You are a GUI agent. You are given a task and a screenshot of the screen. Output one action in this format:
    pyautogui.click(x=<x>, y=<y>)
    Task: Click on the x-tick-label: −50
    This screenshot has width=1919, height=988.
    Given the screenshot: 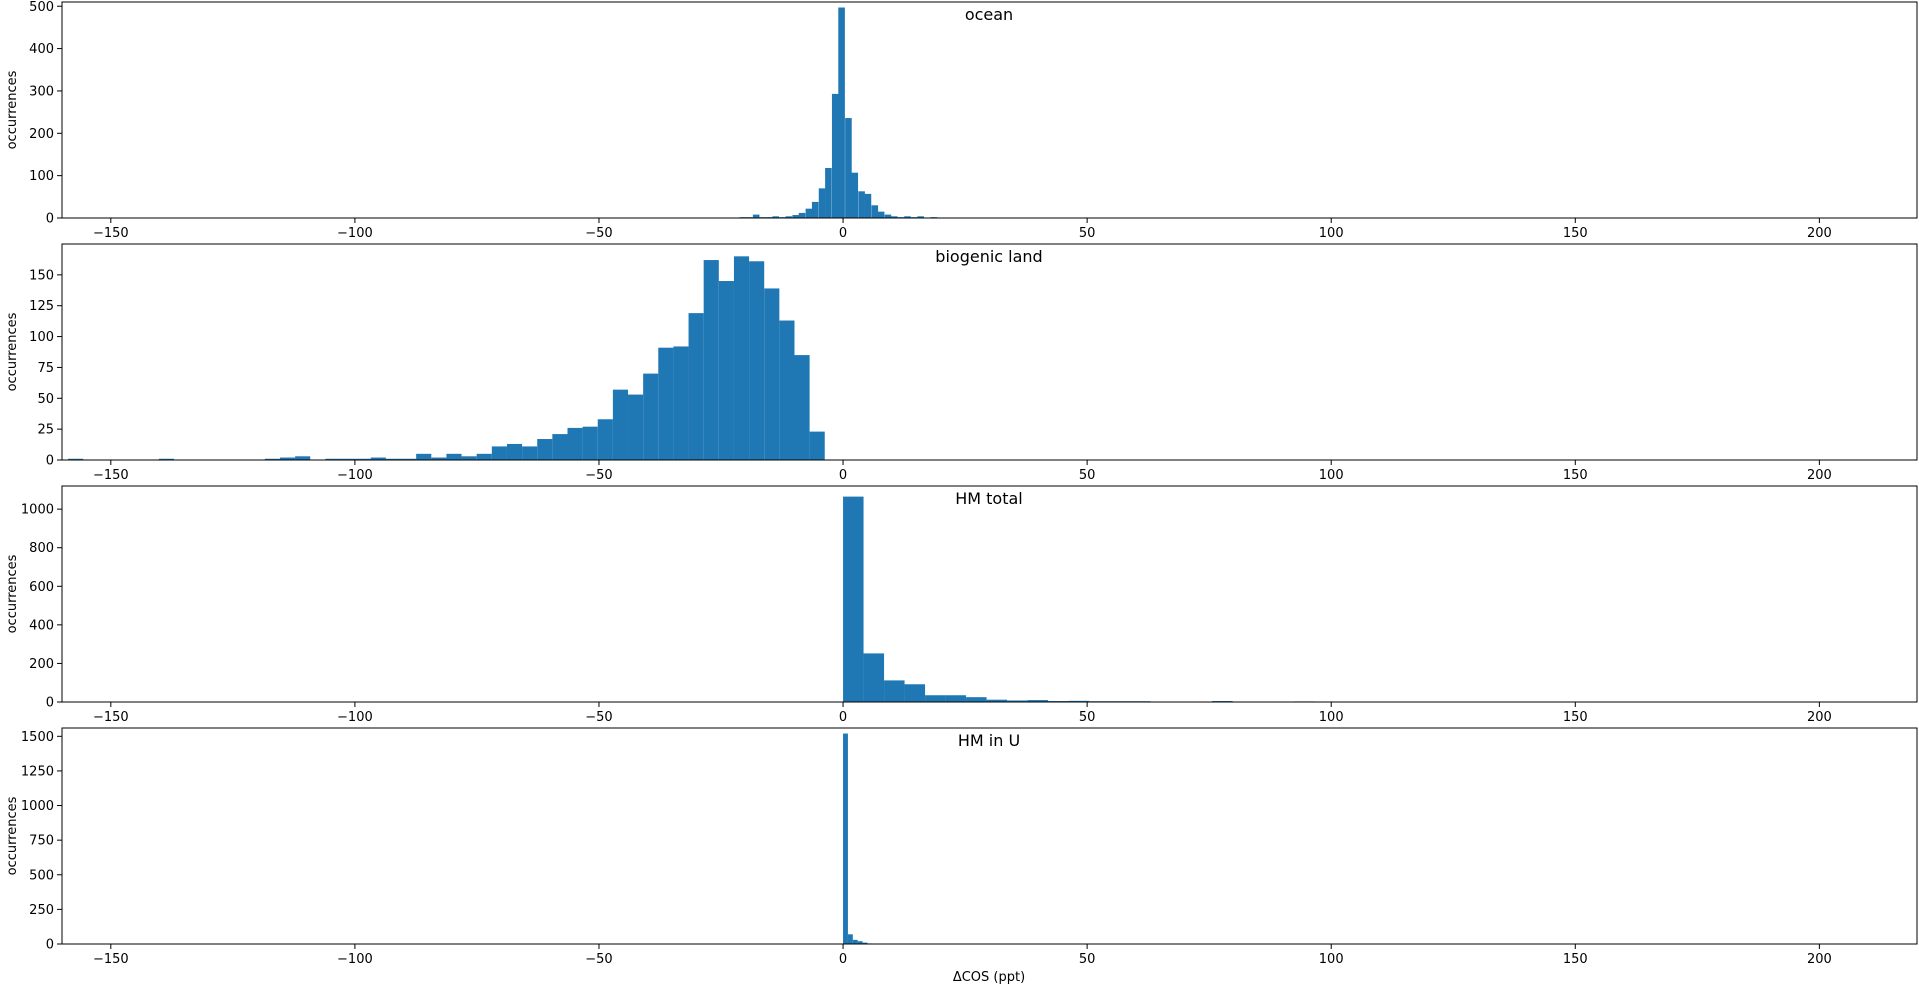 What is the action you would take?
    pyautogui.click(x=598, y=717)
    